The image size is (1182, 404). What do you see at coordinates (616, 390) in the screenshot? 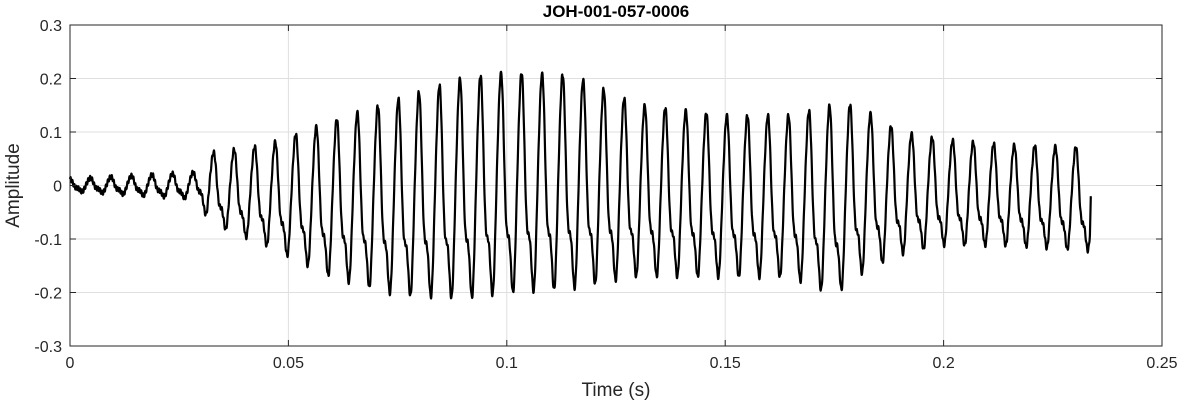
I see `x-axis-label: Time (s)` at bounding box center [616, 390].